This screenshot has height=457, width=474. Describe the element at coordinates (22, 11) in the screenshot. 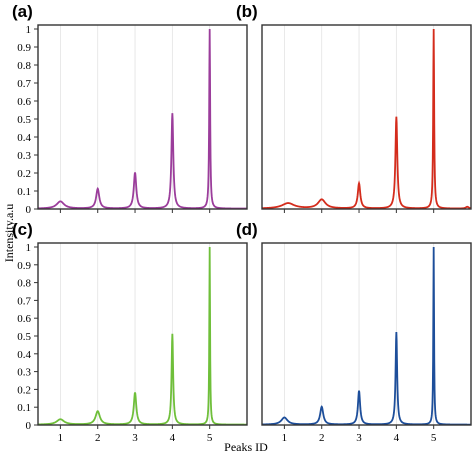

I see `panel-label: (a)` at that location.